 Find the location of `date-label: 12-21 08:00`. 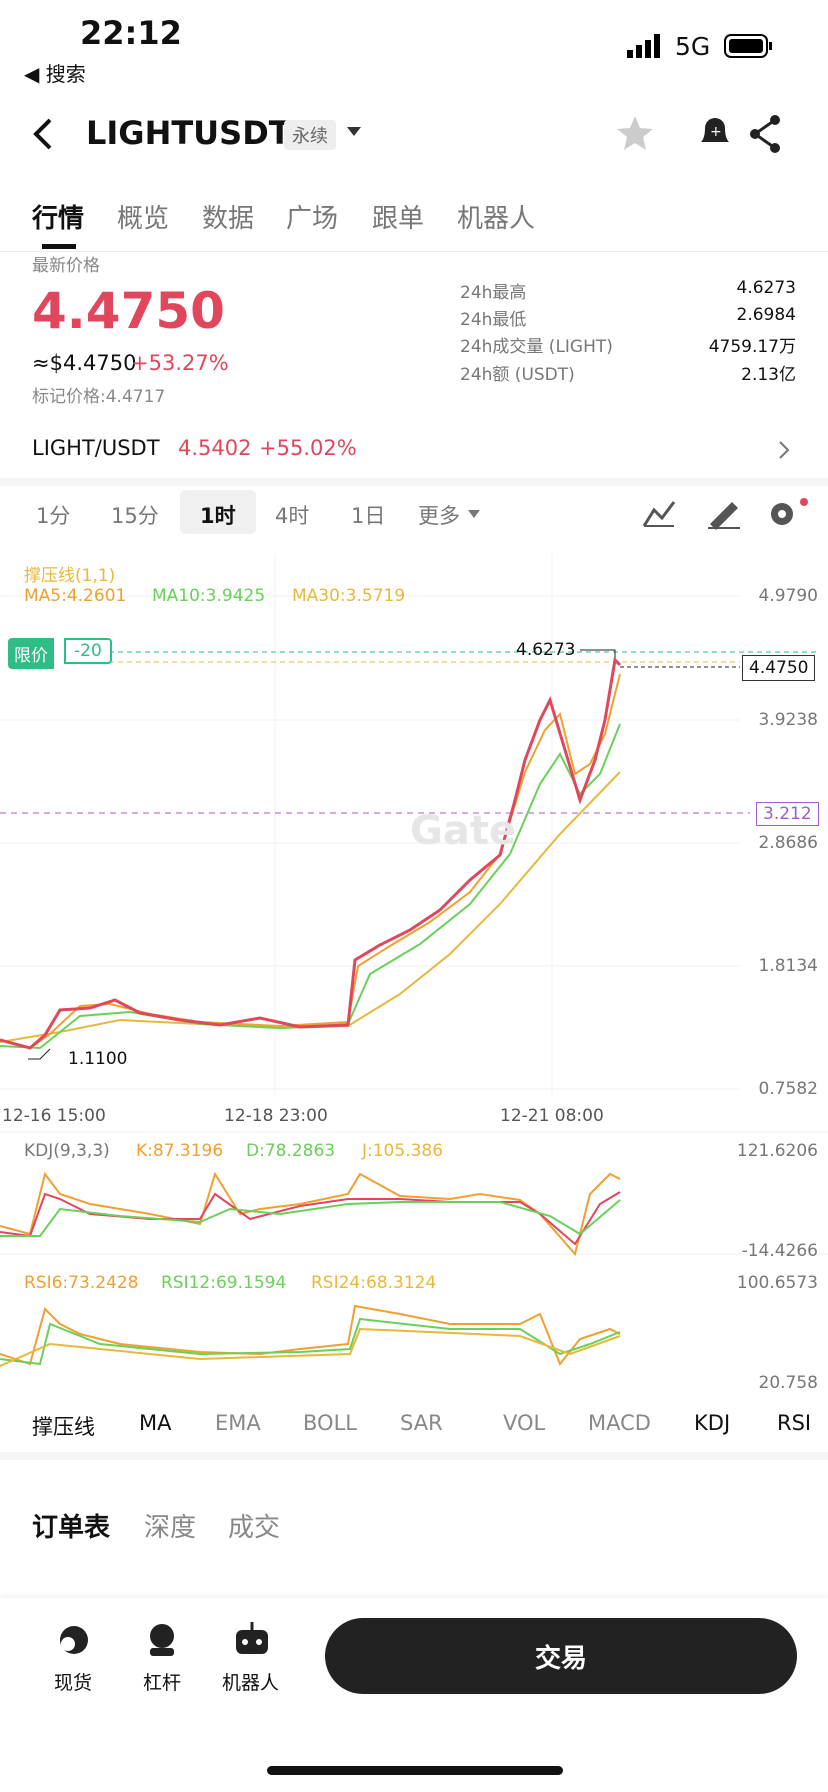

date-label: 12-21 08:00 is located at coordinates (552, 1116).